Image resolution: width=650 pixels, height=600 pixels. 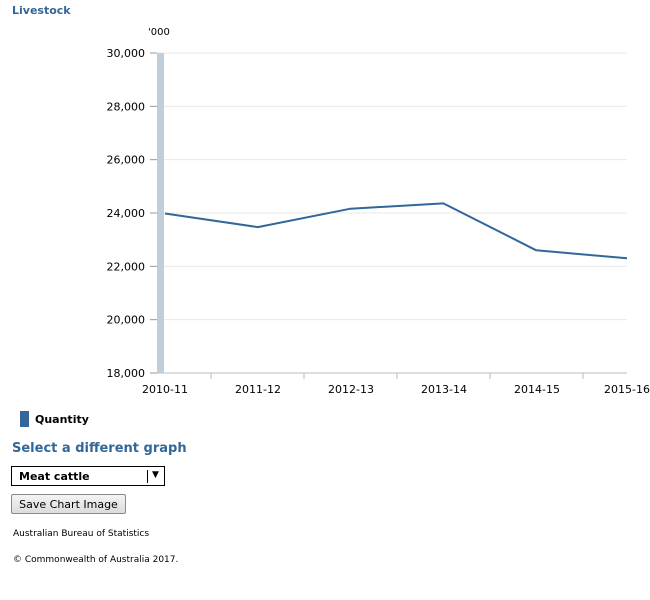 What do you see at coordinates (126, 373) in the screenshot?
I see `y-tick-label: 18,000` at bounding box center [126, 373].